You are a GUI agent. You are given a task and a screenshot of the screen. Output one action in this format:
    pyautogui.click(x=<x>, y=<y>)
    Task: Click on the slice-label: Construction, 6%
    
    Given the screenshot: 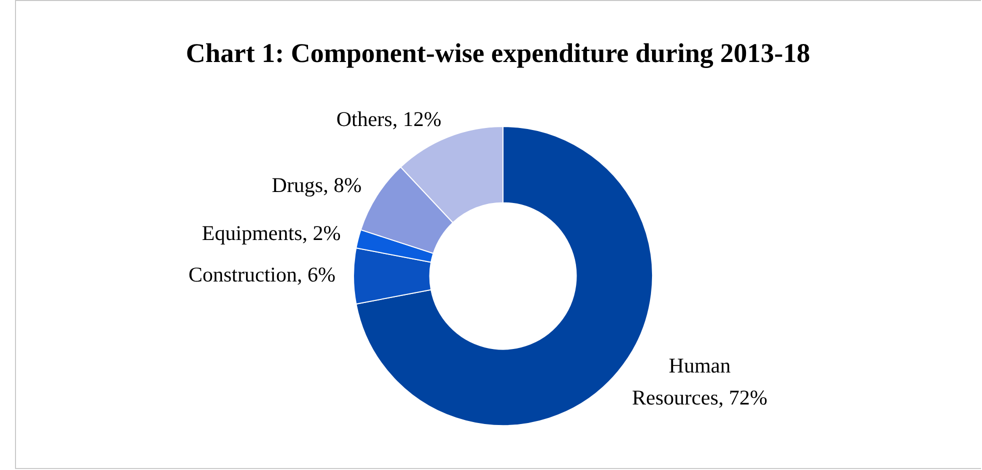 What is the action you would take?
    pyautogui.click(x=262, y=274)
    